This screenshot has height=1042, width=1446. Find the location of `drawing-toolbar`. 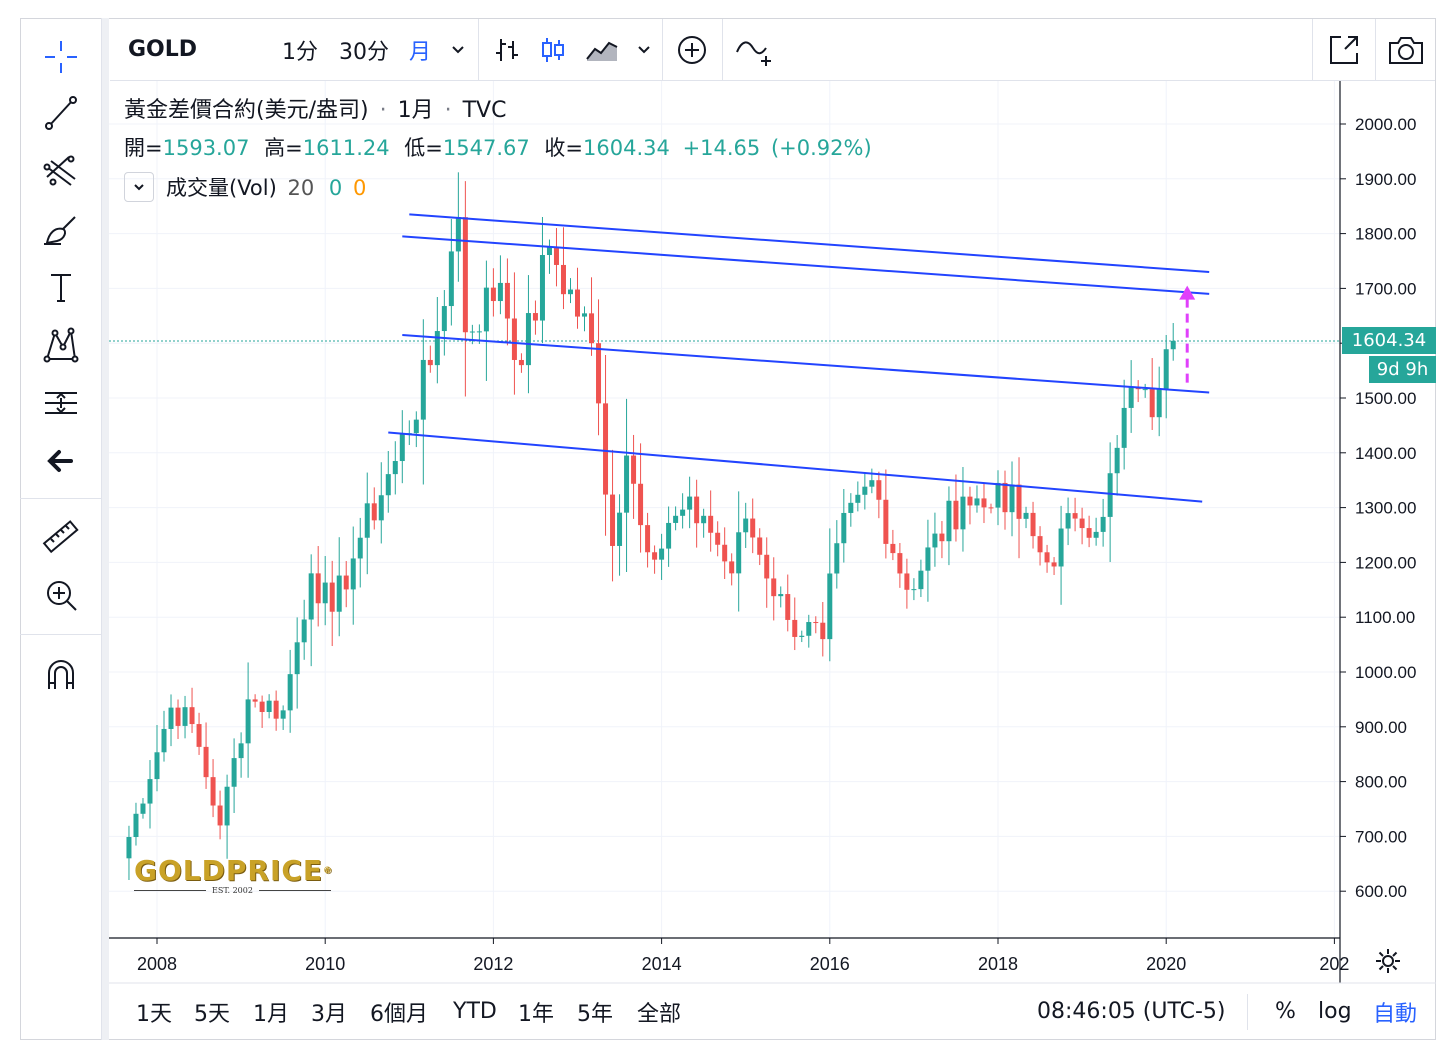

drawing-toolbar is located at coordinates (61, 529).